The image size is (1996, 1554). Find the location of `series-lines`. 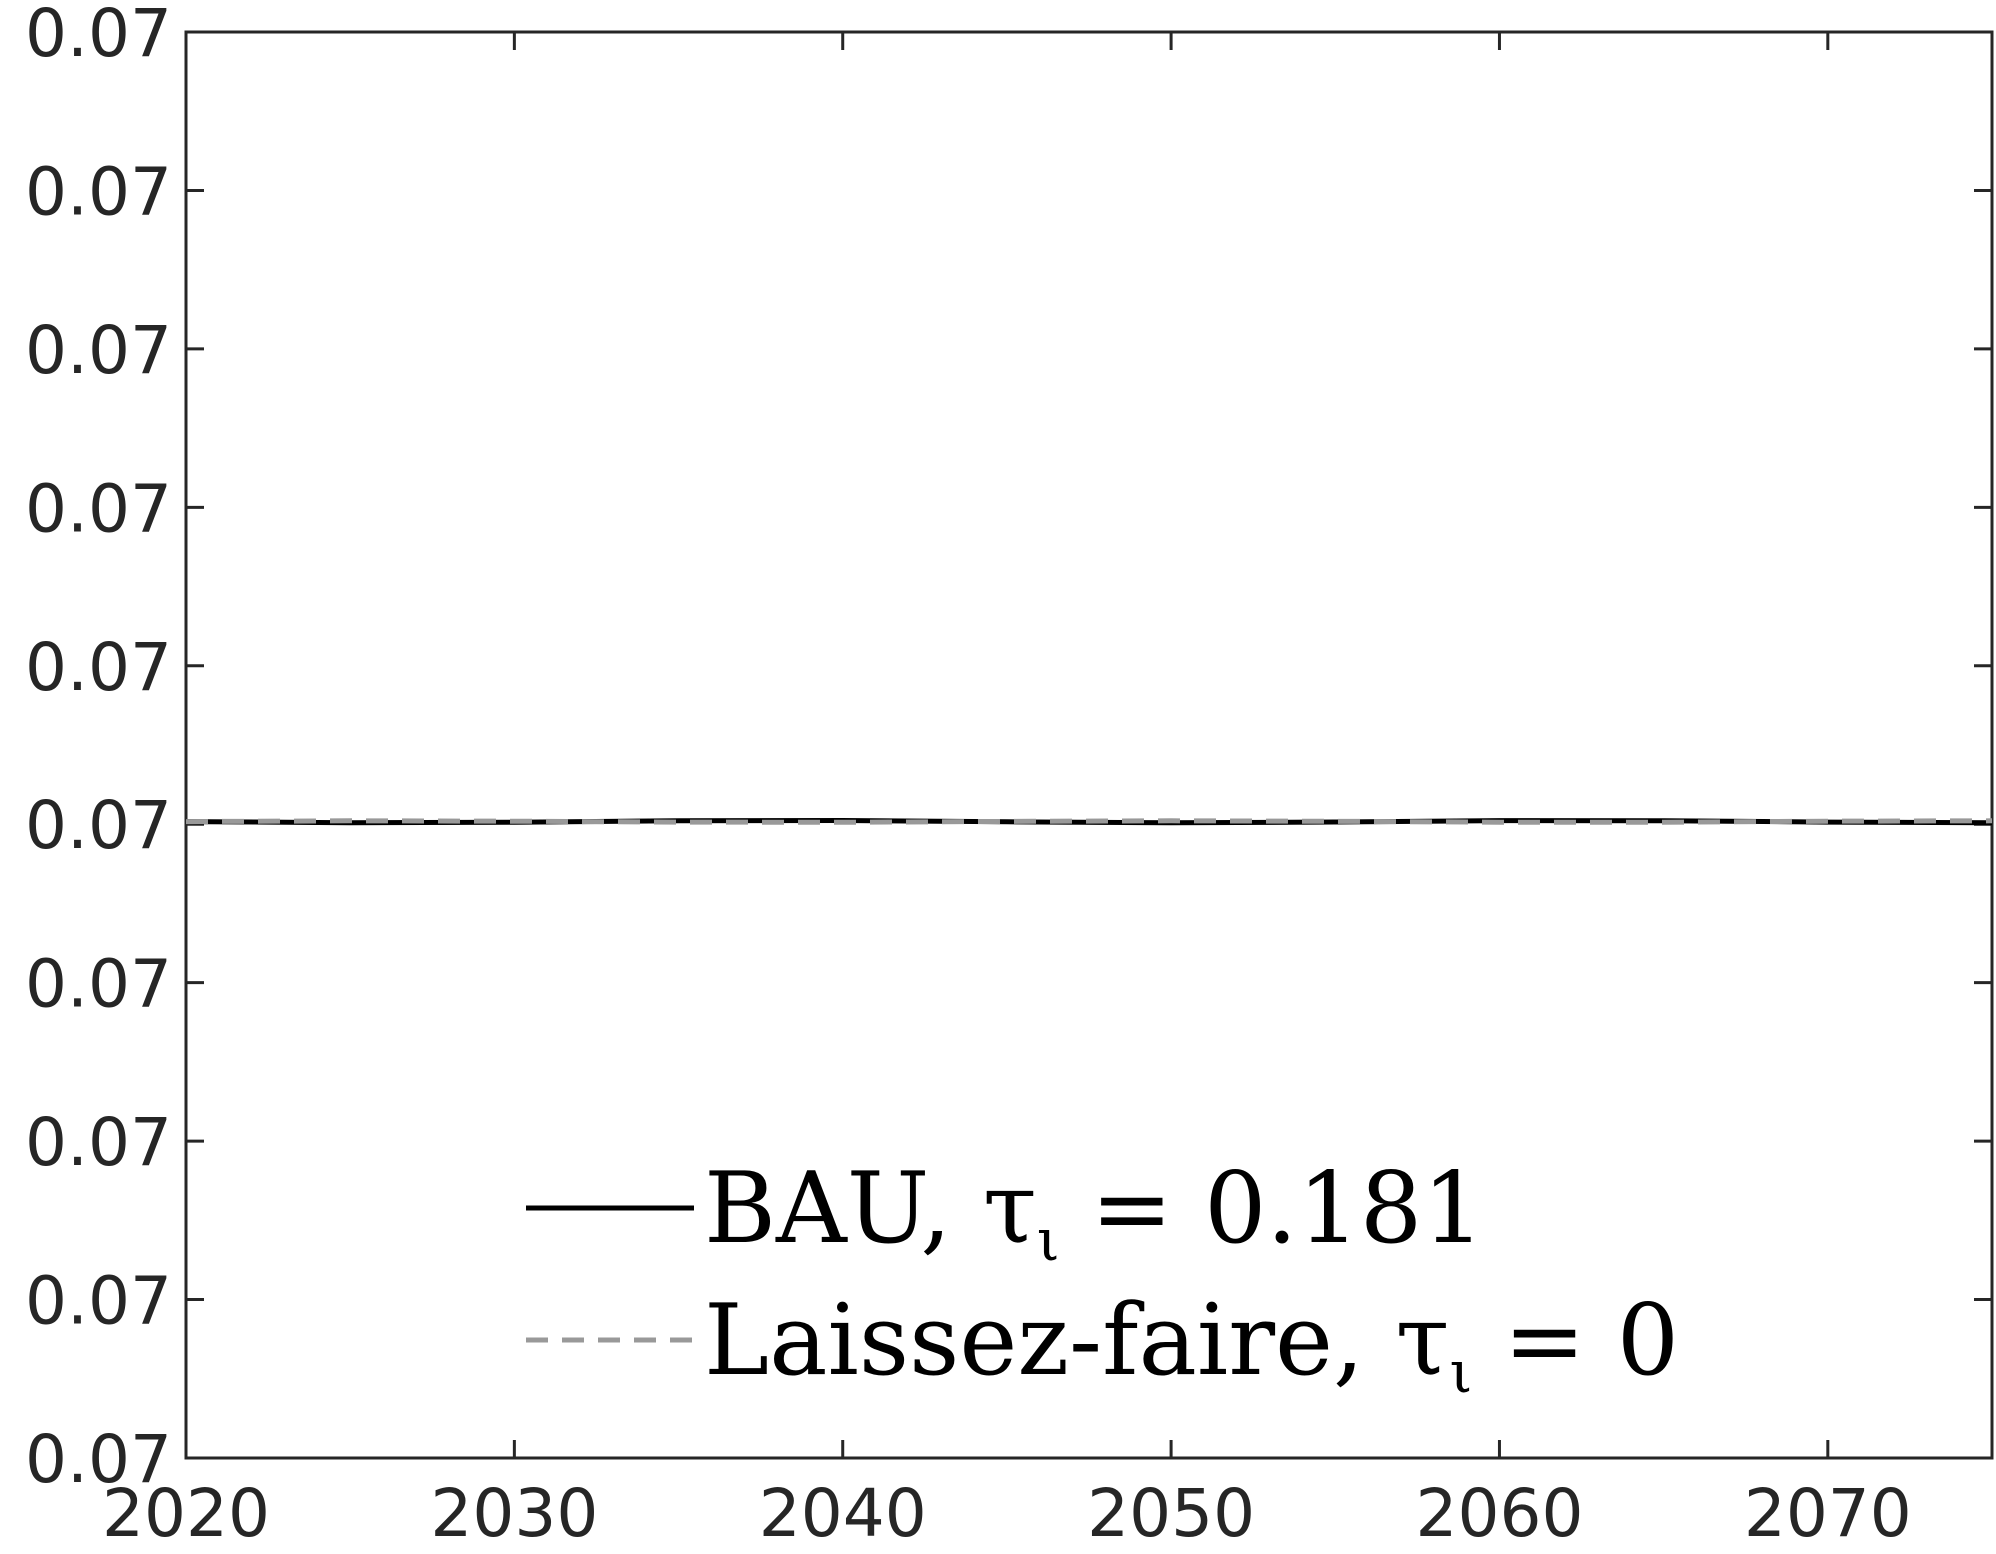

series-lines is located at coordinates (1089, 821).